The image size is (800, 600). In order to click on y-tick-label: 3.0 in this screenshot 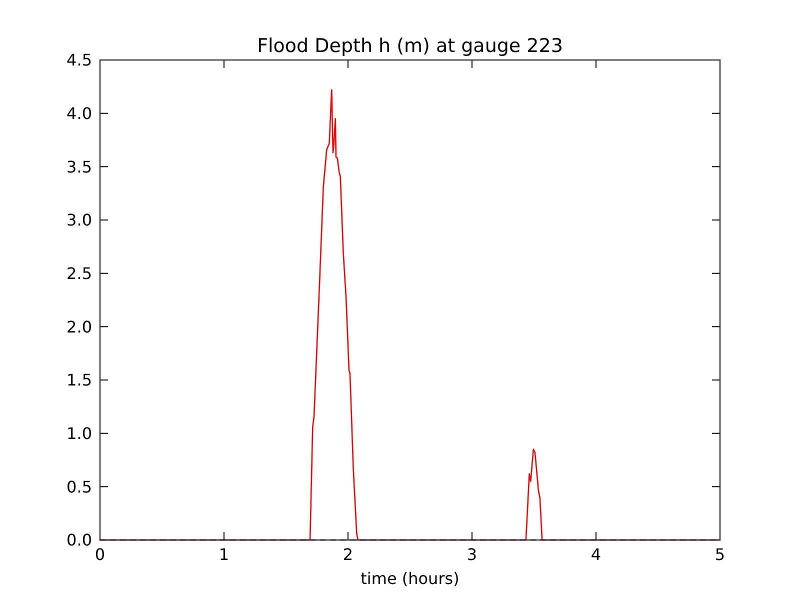, I will do `click(79, 220)`.